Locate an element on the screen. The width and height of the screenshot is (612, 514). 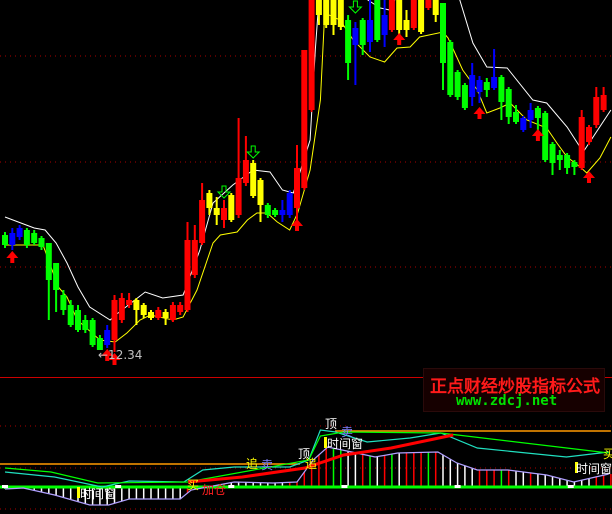
label-buy: 买 is located at coordinates (607, 454).